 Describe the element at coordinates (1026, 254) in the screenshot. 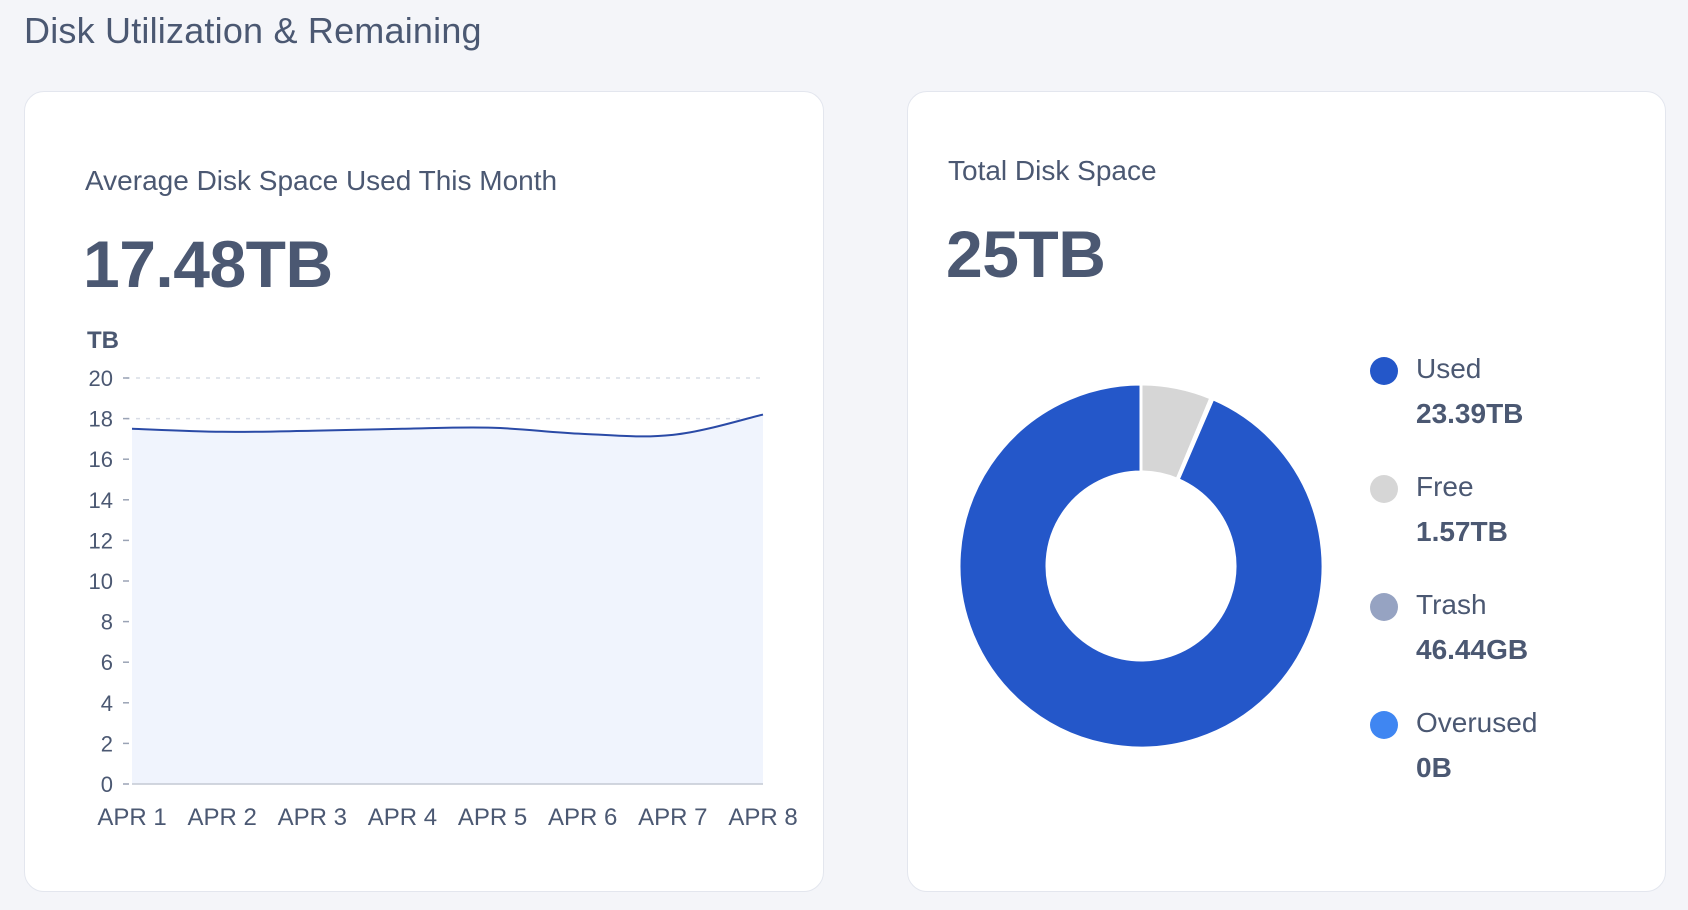

I see `total-disk-value: 25TB` at that location.